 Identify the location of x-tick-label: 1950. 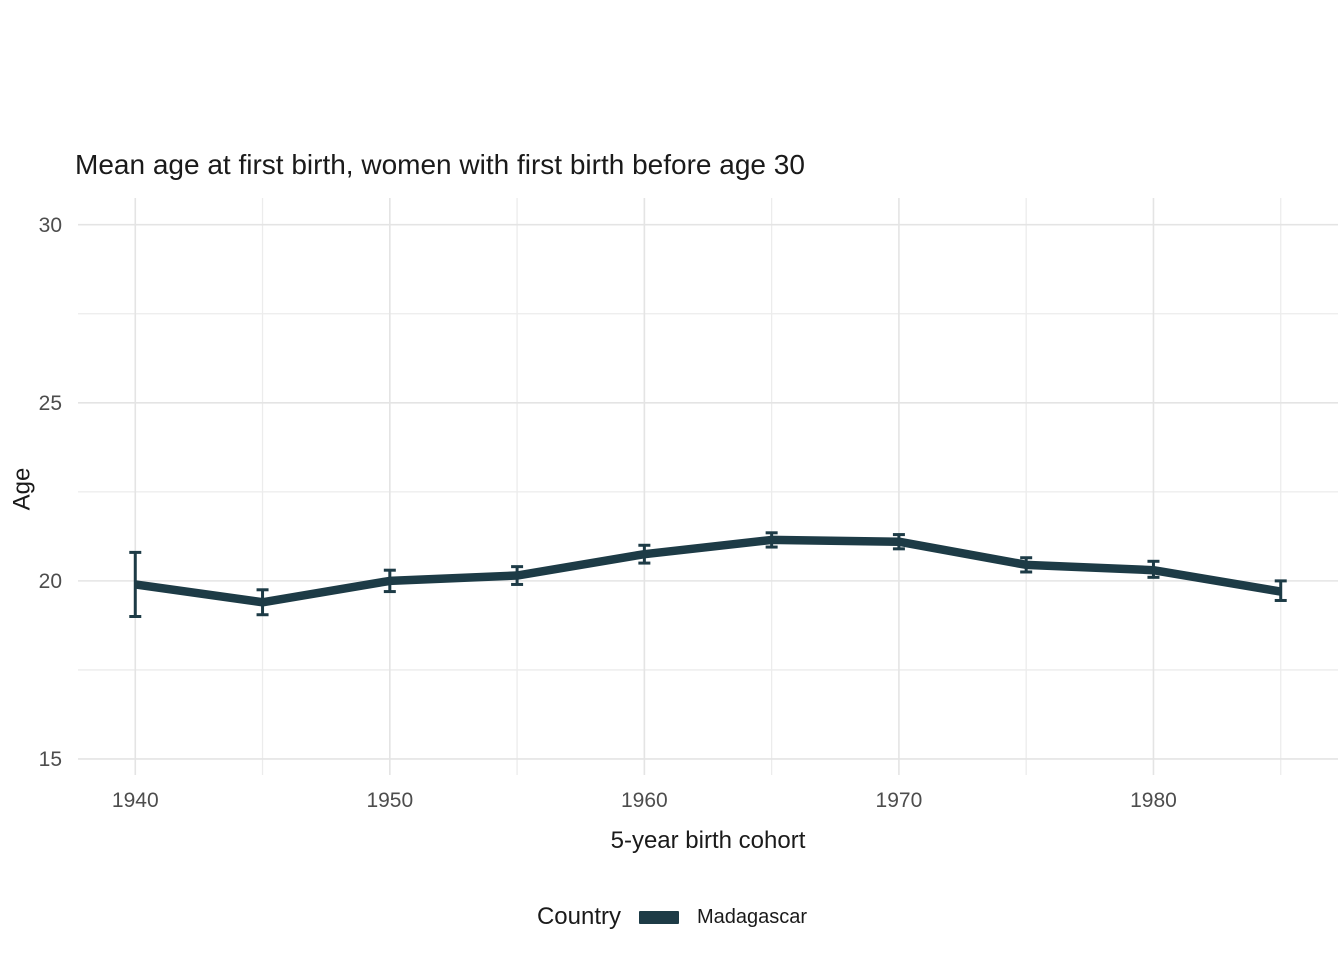
(390, 800).